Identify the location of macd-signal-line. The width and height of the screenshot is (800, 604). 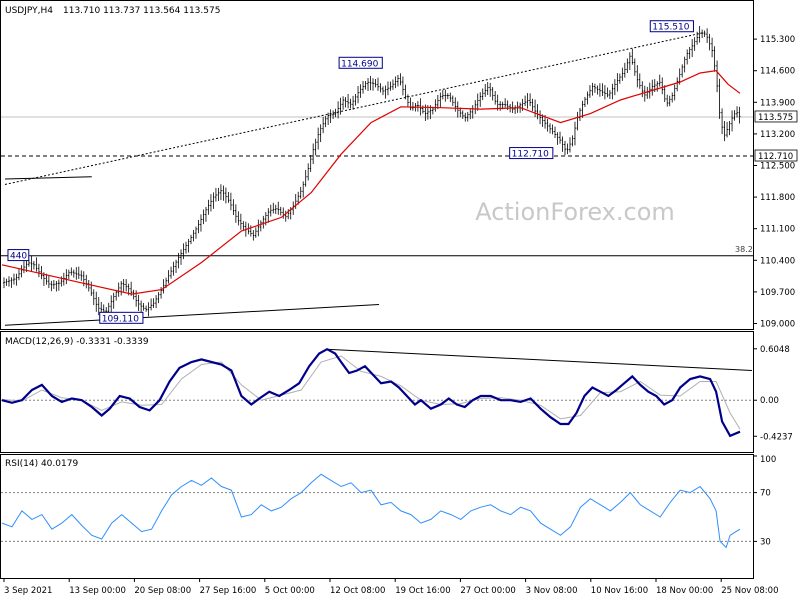
(371, 392).